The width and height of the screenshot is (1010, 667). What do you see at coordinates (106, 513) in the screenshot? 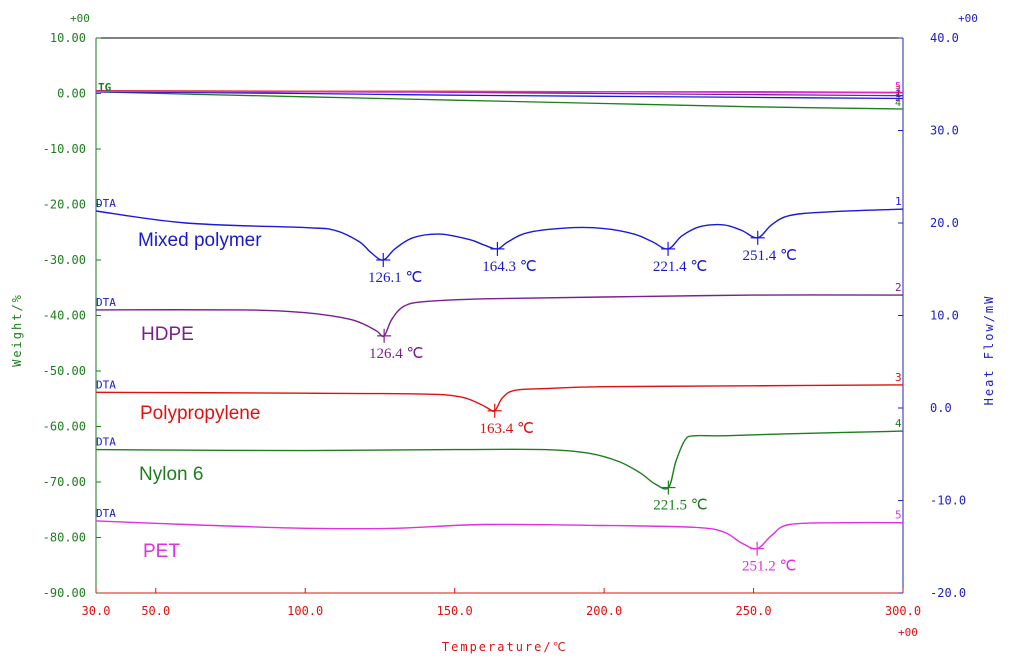
I see `dta-tag-5: DTA` at bounding box center [106, 513].